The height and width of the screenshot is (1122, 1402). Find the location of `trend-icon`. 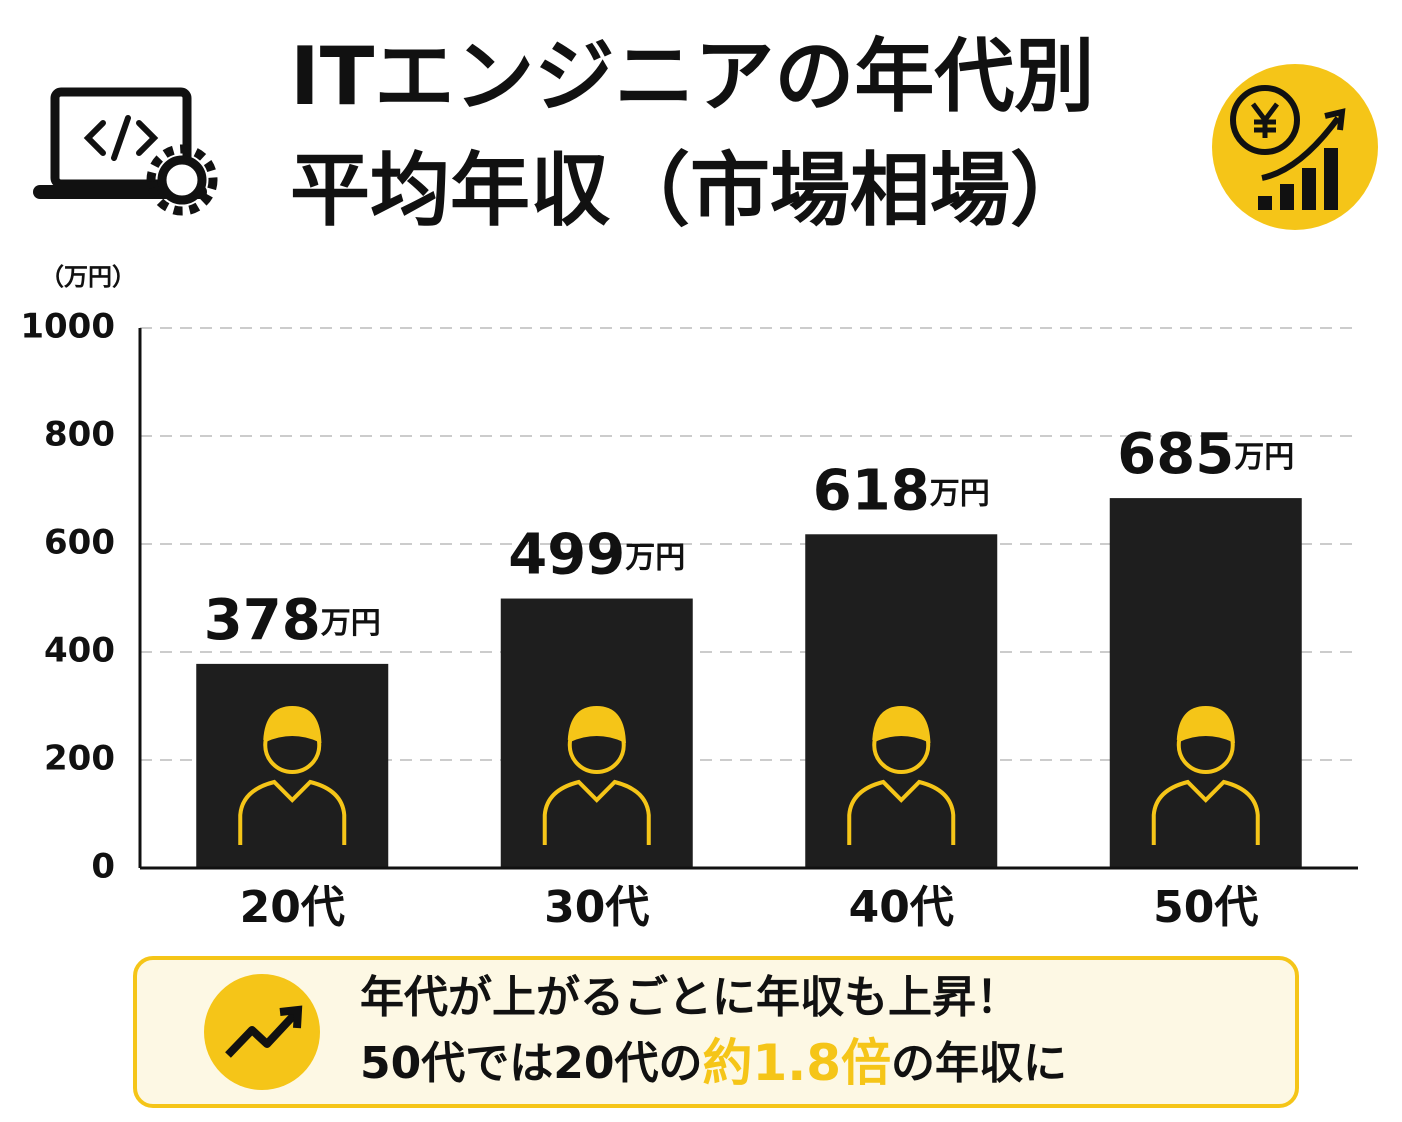

trend-icon is located at coordinates (262, 1032).